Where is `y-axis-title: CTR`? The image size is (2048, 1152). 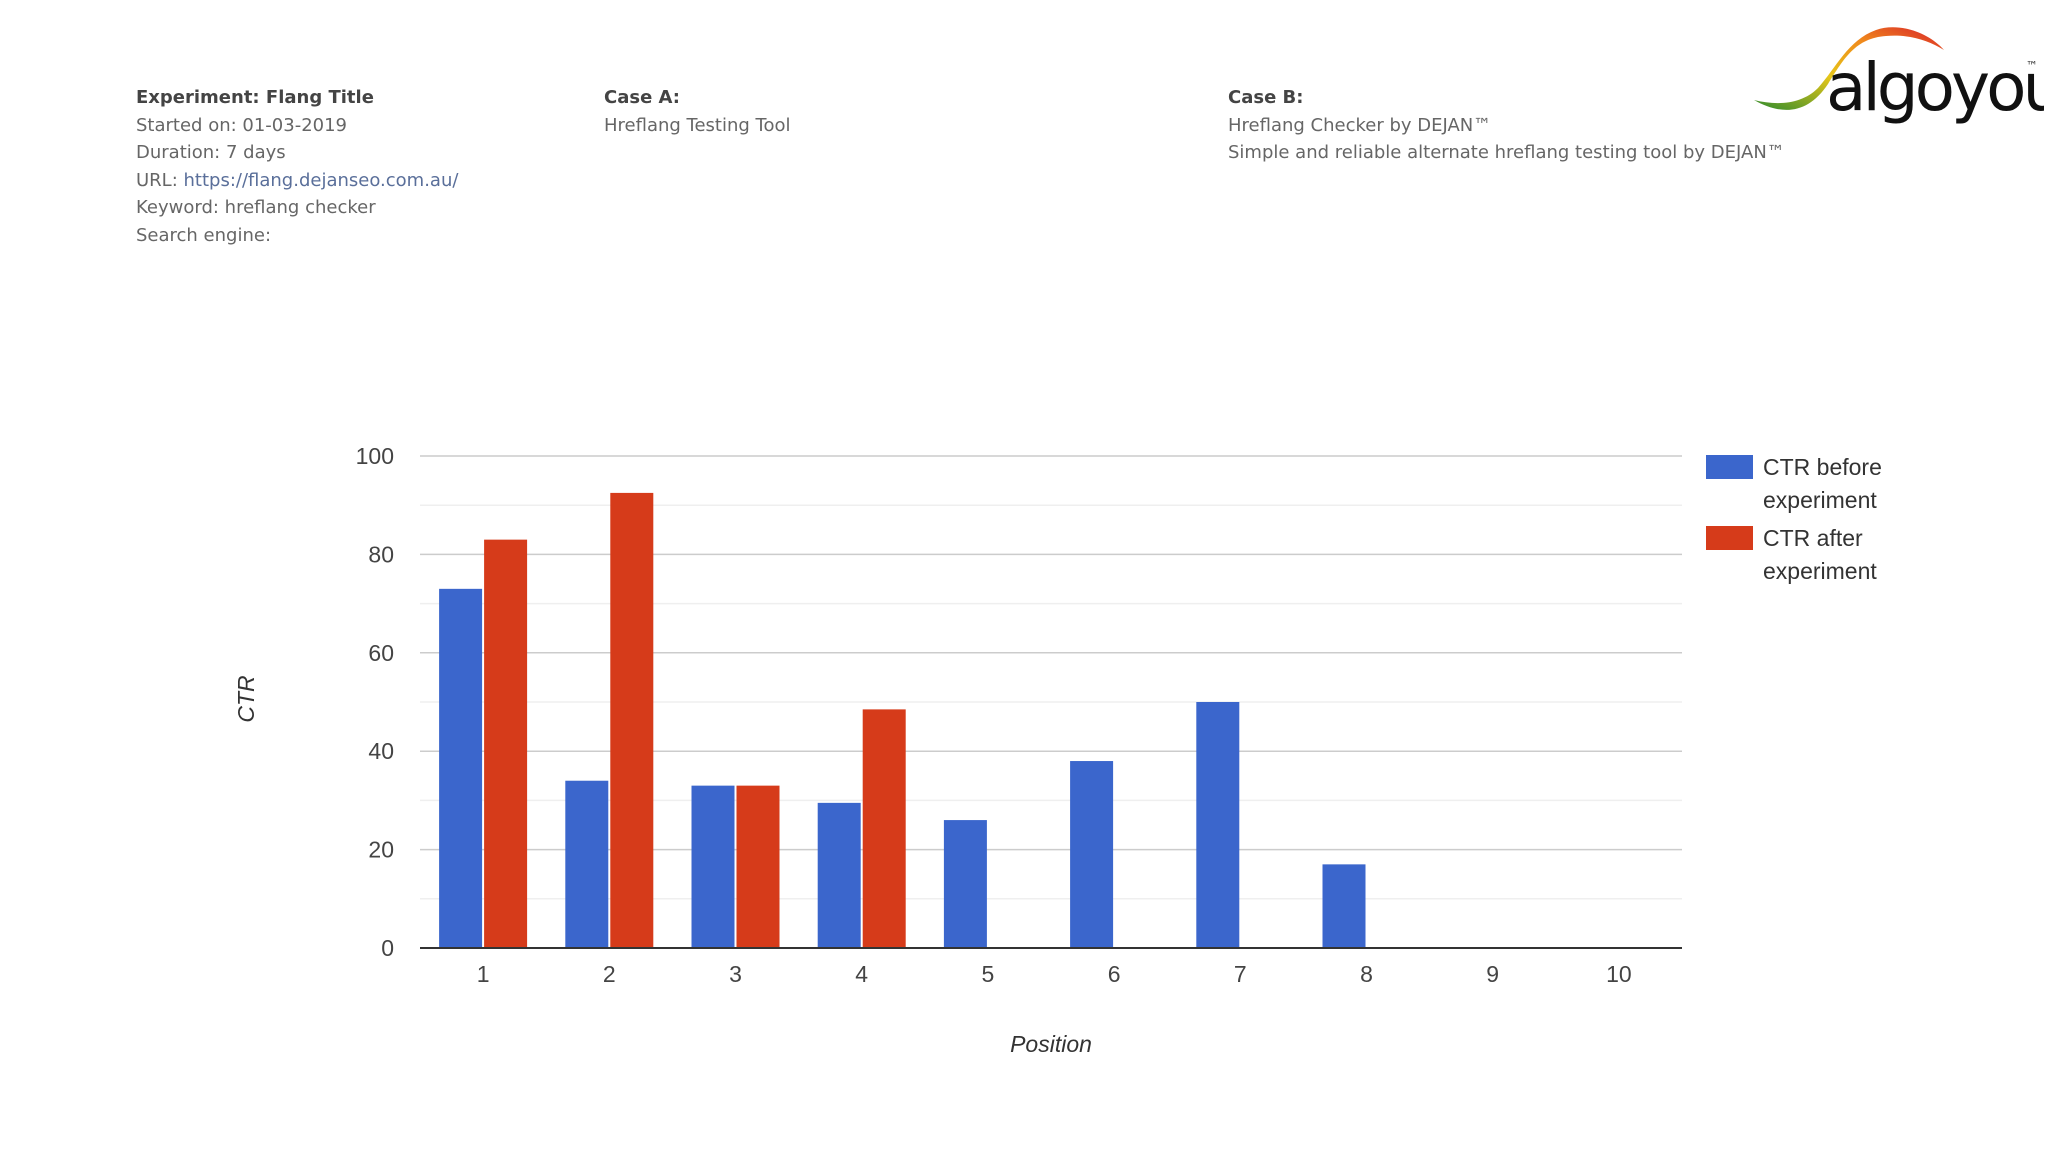
y-axis-title: CTR is located at coordinates (246, 698).